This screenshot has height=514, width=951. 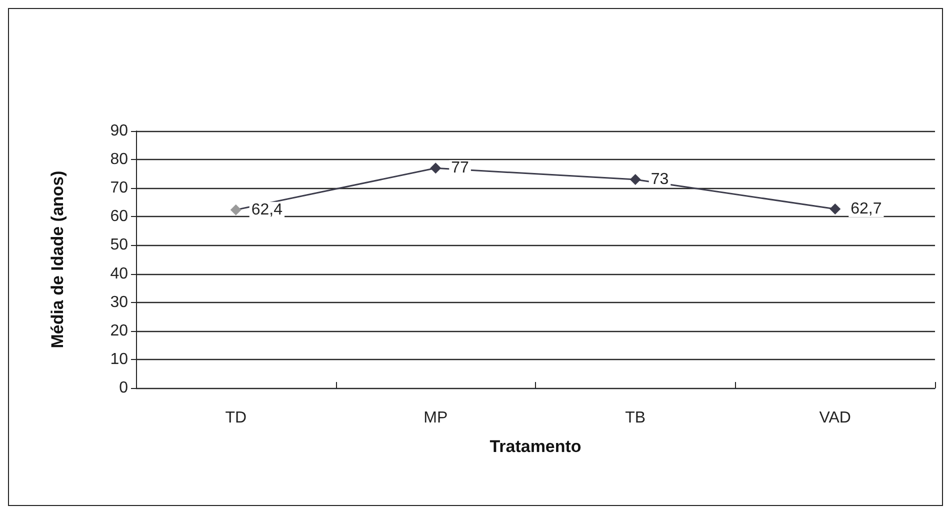 I want to click on y-axis-title: Média de Idade (anos), so click(x=57, y=259).